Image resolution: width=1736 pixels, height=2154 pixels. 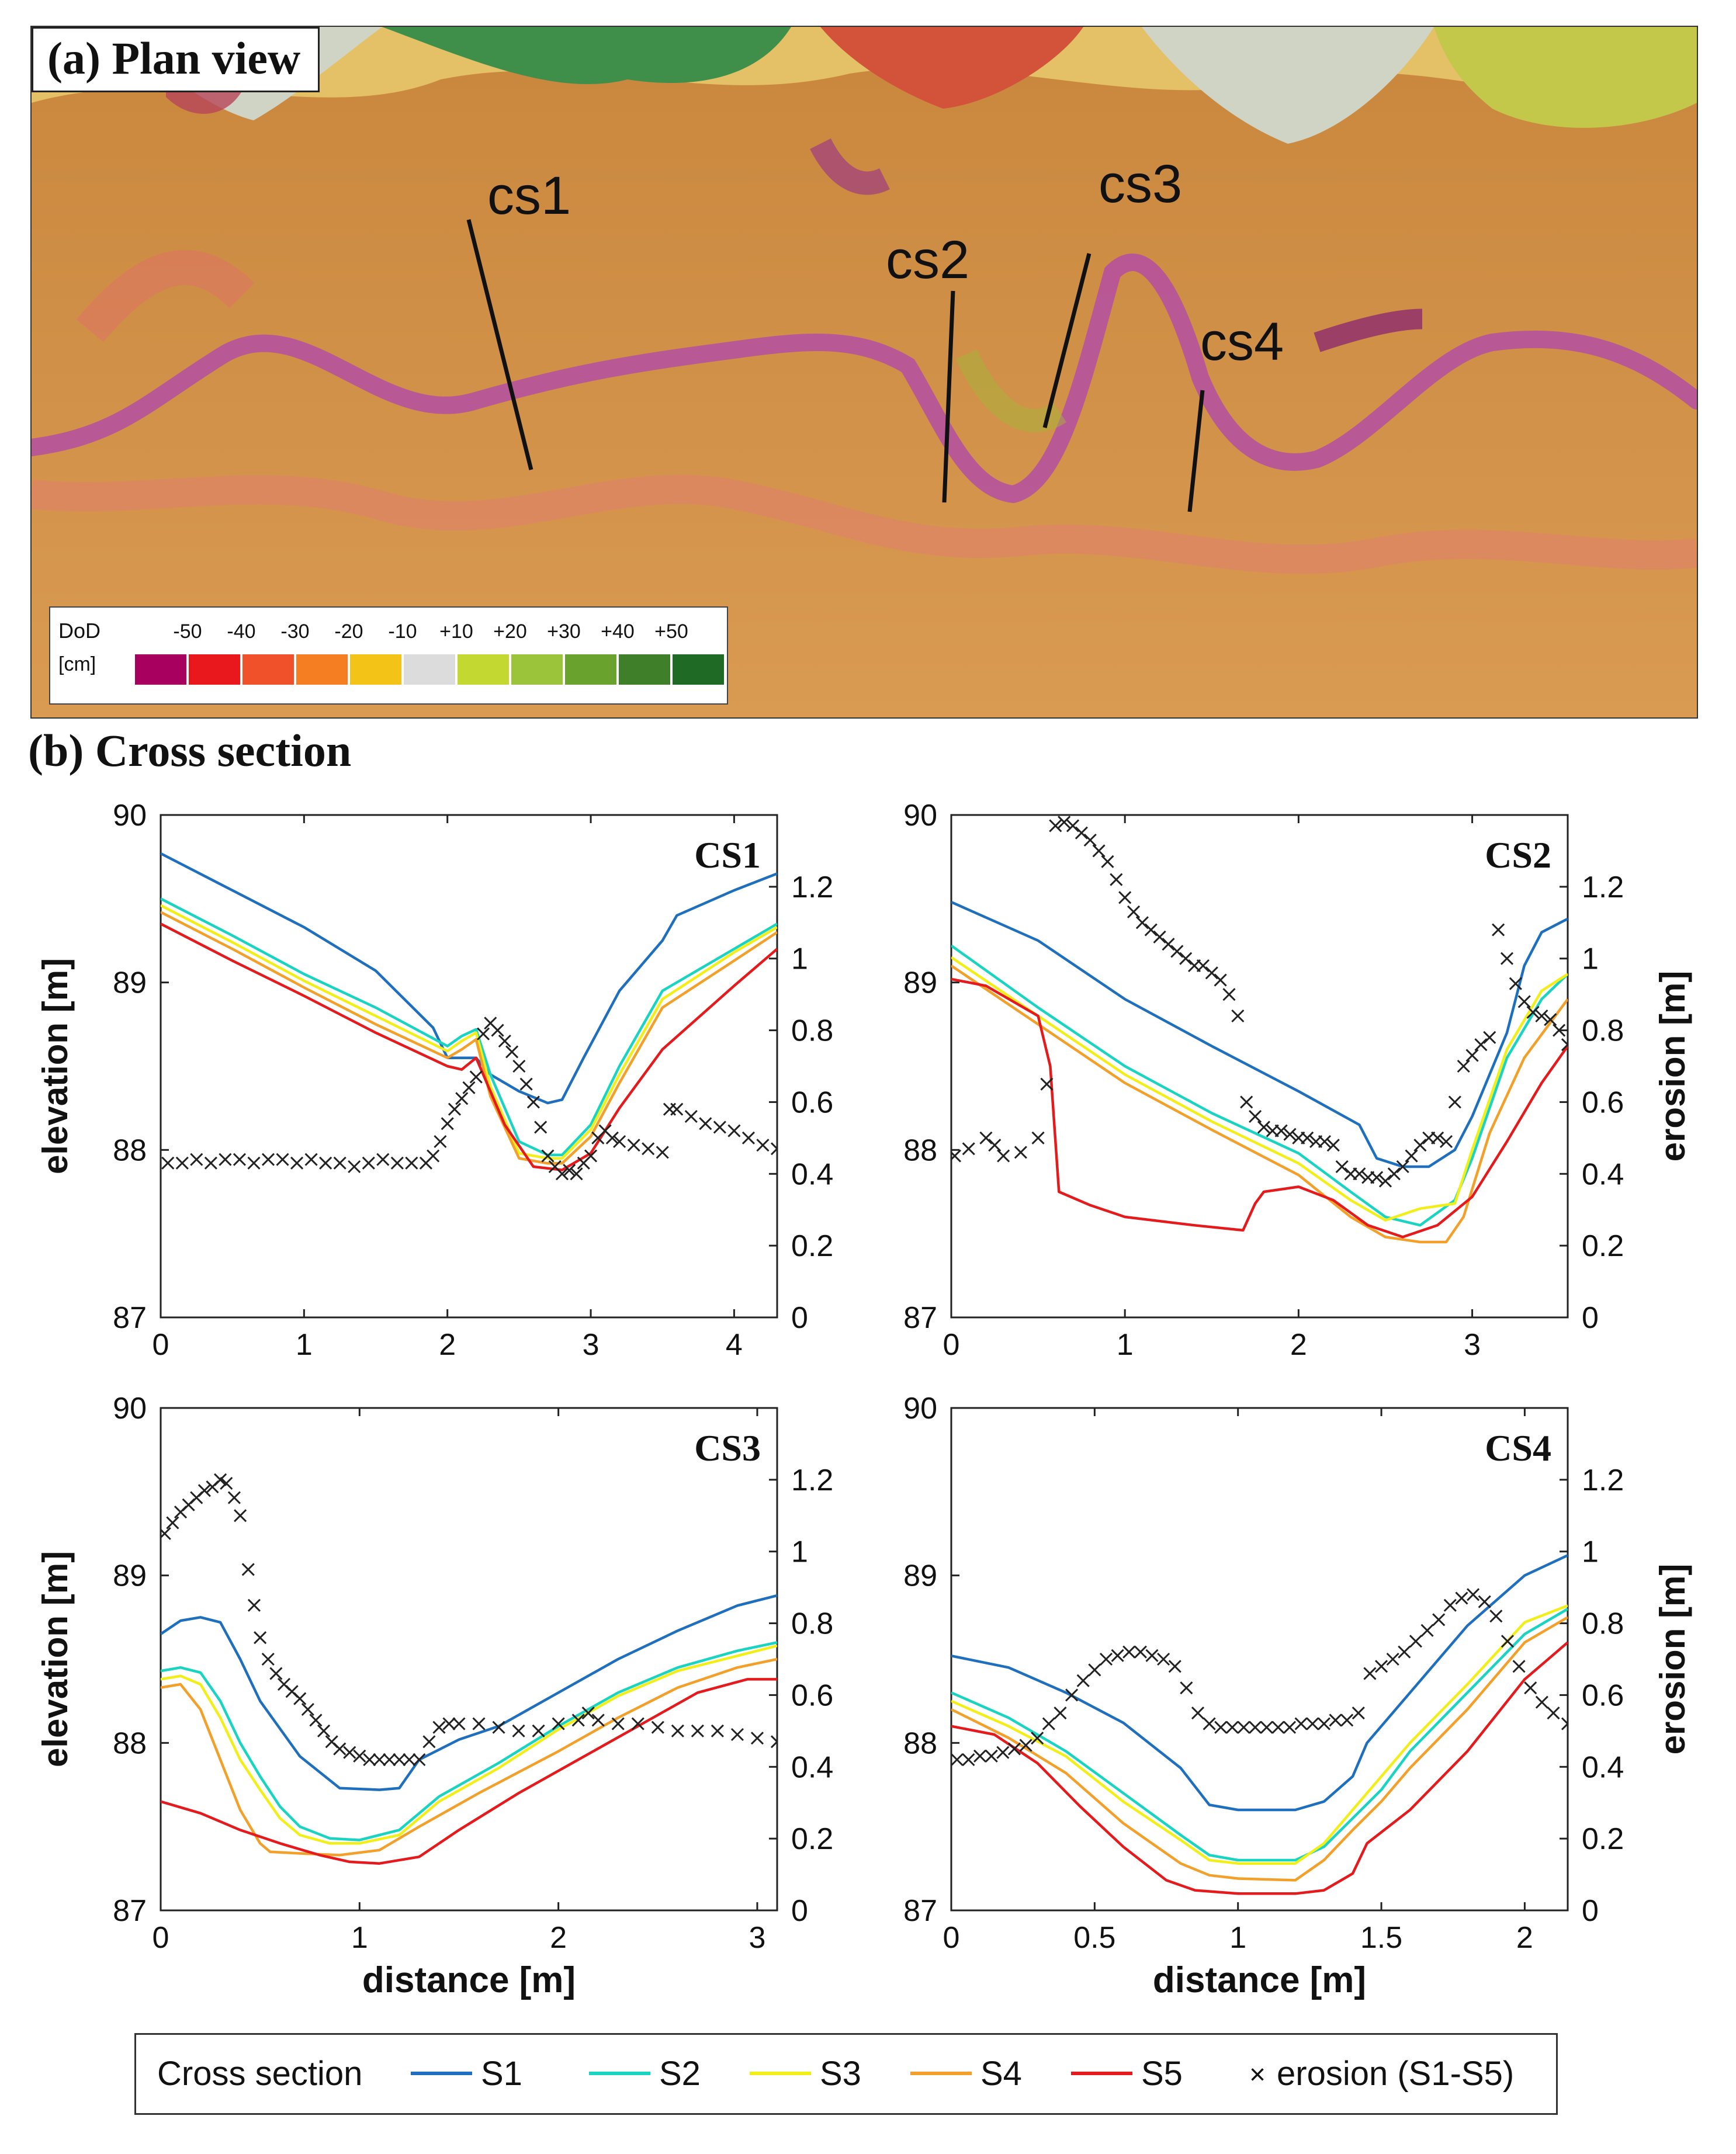 I want to click on series-s5-line, so click(x=469, y=1046).